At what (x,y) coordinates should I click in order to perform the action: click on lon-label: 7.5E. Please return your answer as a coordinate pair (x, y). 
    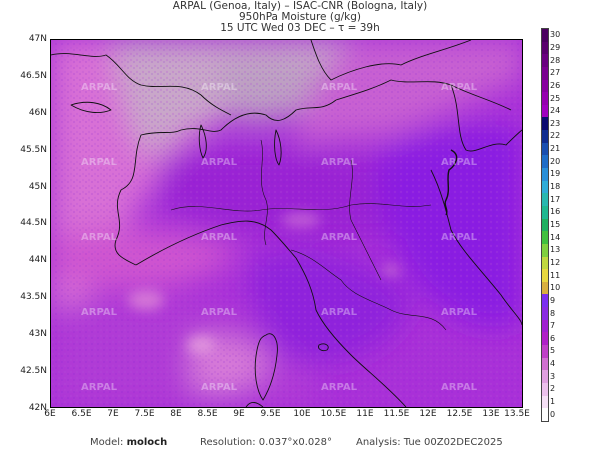
    Looking at the image, I should click on (144, 414).